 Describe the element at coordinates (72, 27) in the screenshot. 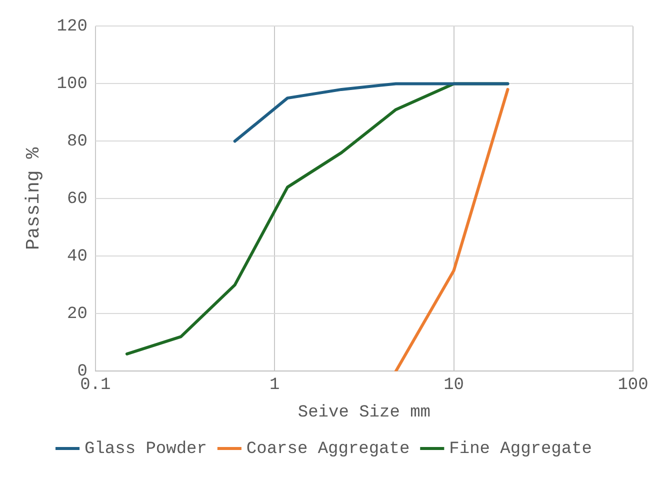

I see `y-tick-label: 120` at that location.